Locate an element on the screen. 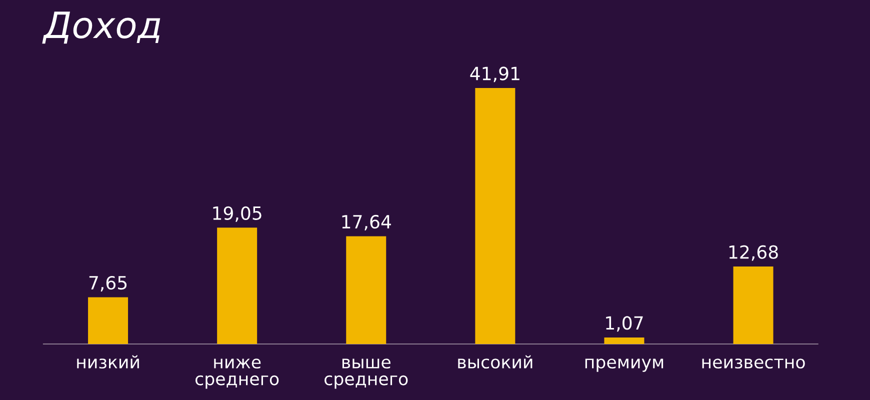  x-tick-label: выше среднего is located at coordinates (366, 373).